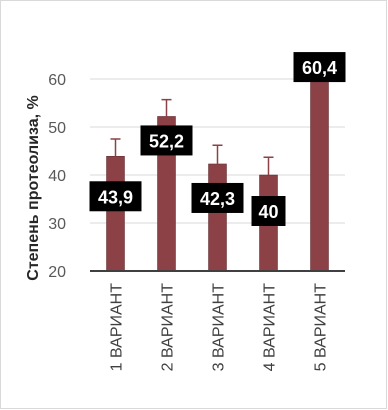 The width and height of the screenshot is (388, 410). I want to click on y-tick-label: 50, so click(57, 128).